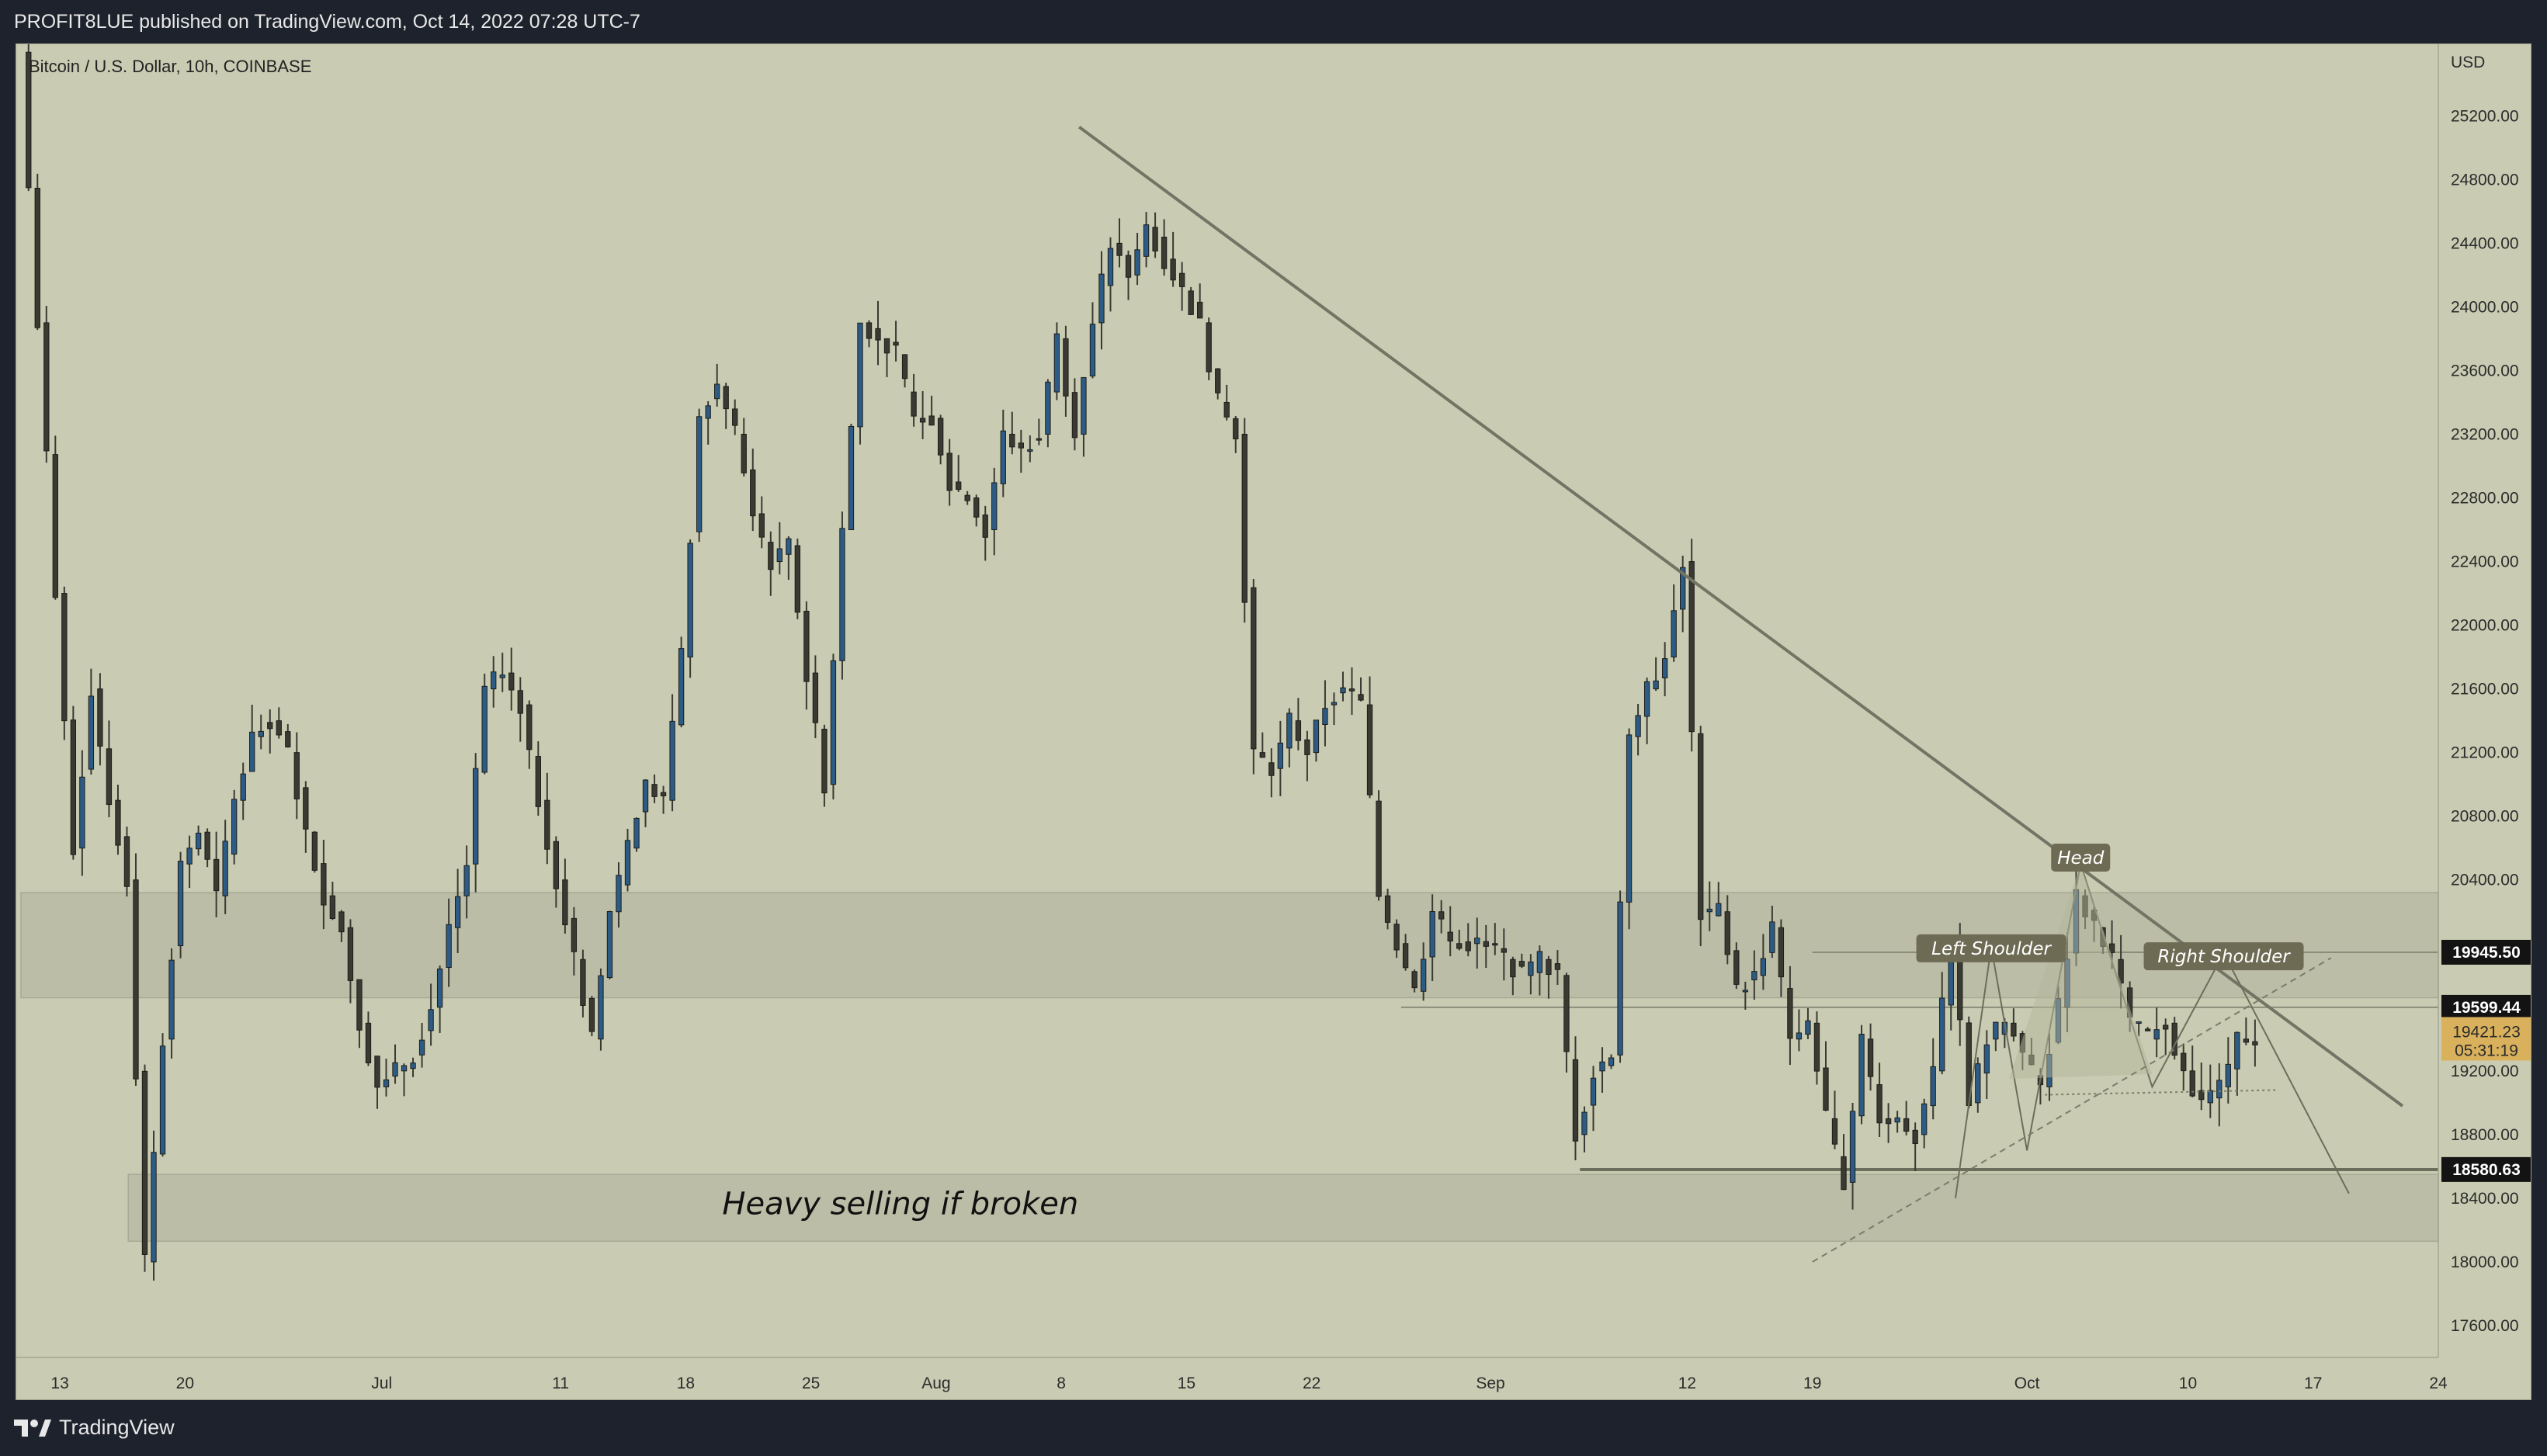 The image size is (2547, 1456). I want to click on x-tick-label: 8, so click(1061, 1384).